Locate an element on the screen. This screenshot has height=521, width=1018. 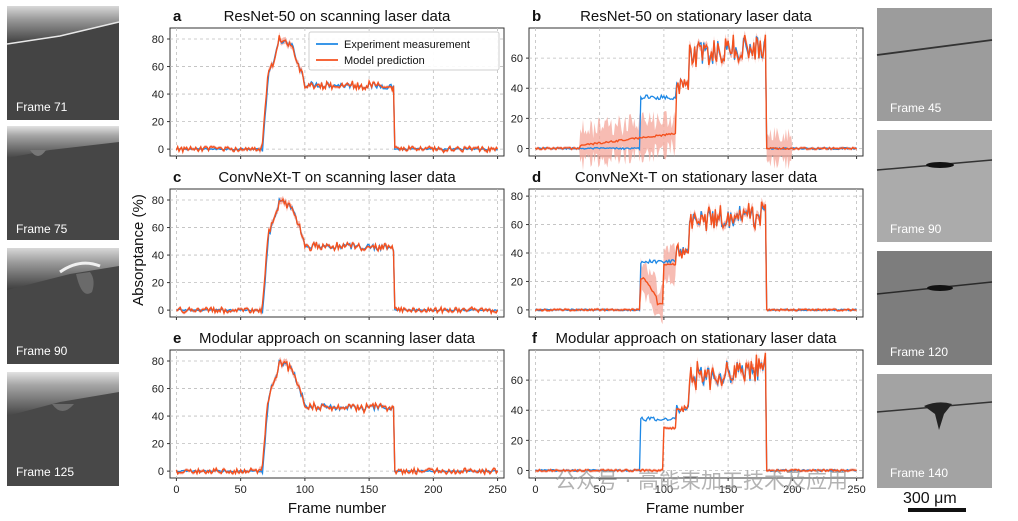
y-tick-label-a-20: 20 is located at coordinates (158, 123).